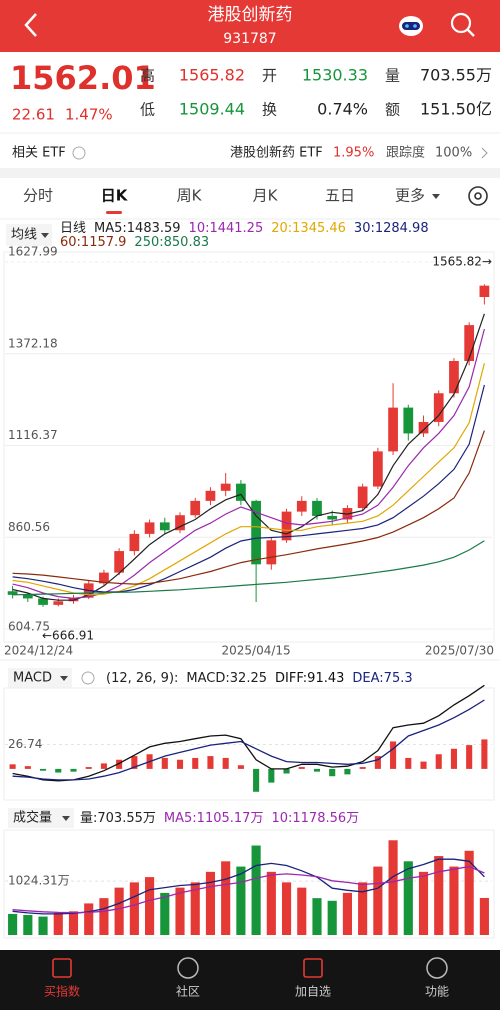  Describe the element at coordinates (83, 78) in the screenshot. I see `last-price: 1562.01` at that location.